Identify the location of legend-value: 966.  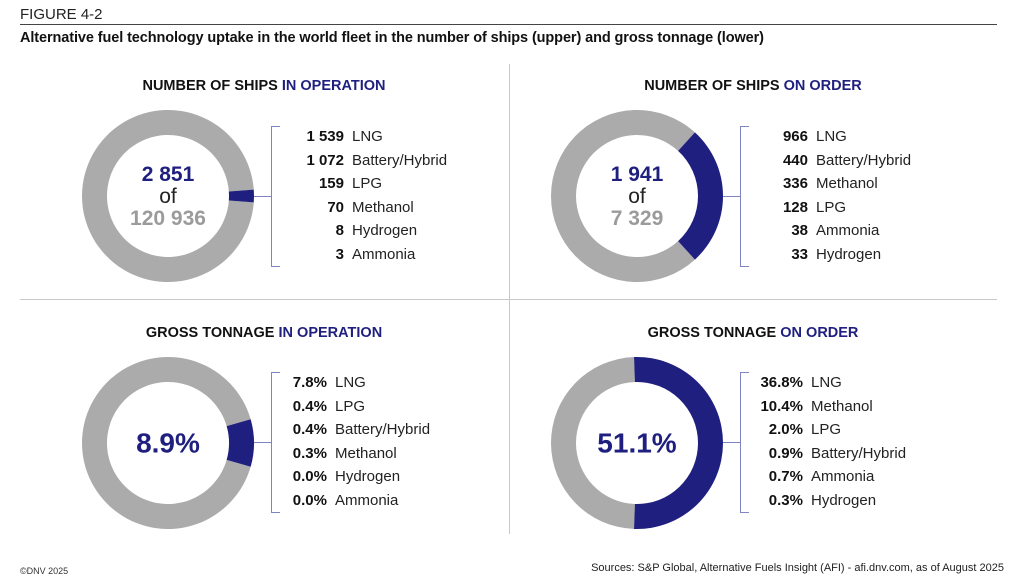
(795, 136).